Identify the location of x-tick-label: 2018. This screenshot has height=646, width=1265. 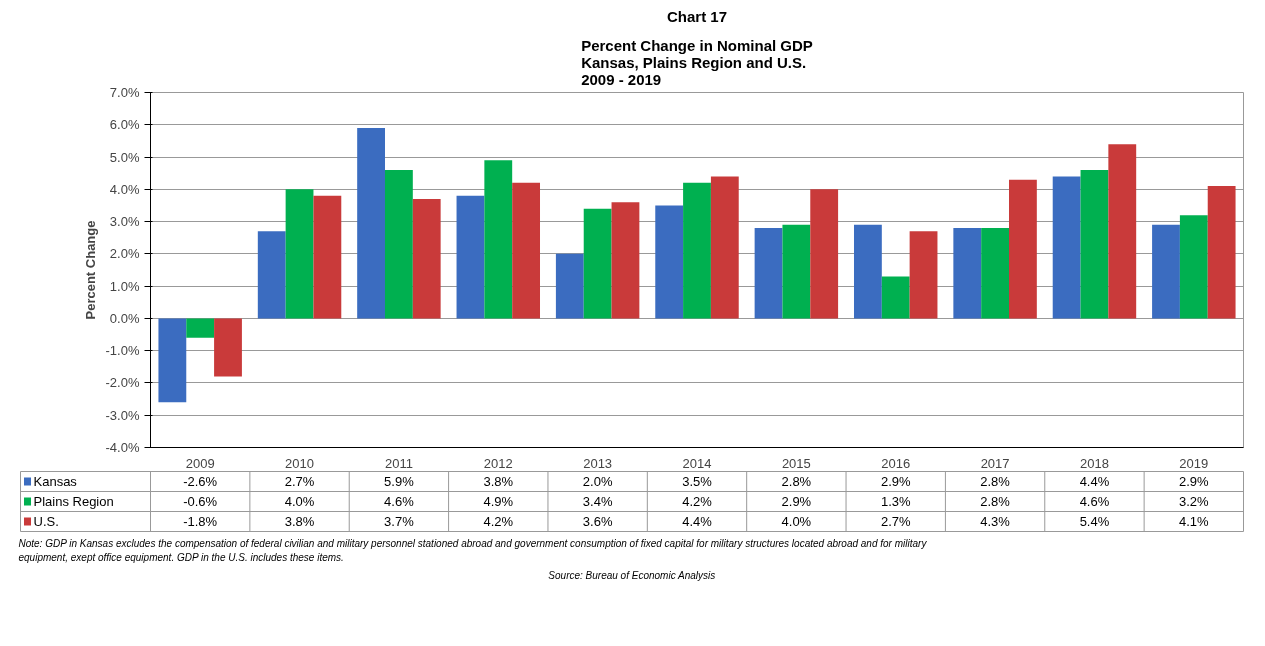
(1094, 463).